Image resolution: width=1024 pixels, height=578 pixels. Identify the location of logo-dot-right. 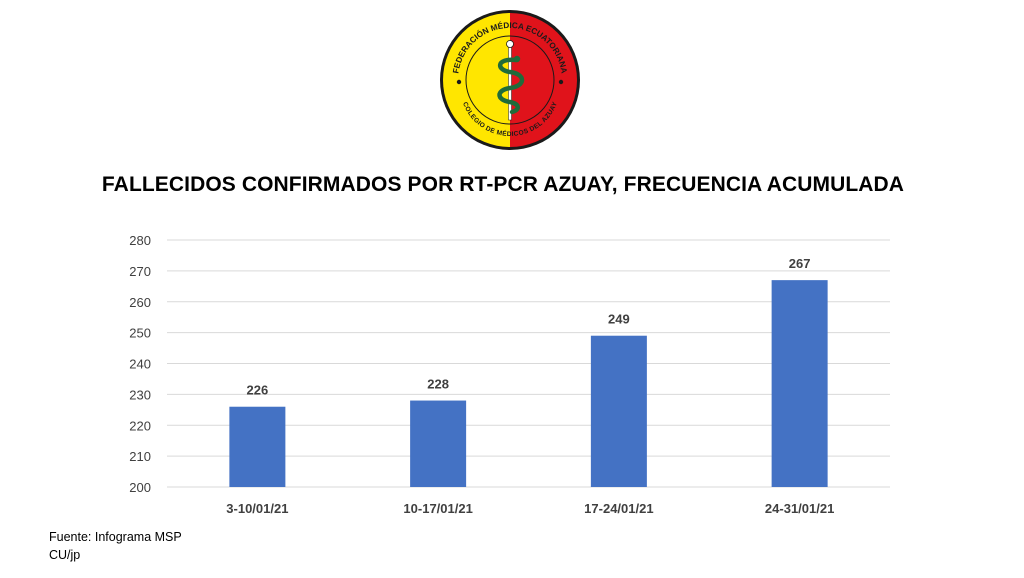
(561, 82).